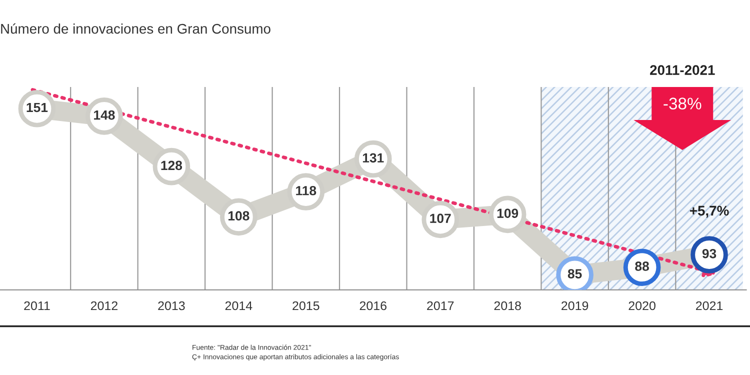 The width and height of the screenshot is (750, 375). What do you see at coordinates (507, 305) in the screenshot?
I see `x-tick-label: 2018` at bounding box center [507, 305].